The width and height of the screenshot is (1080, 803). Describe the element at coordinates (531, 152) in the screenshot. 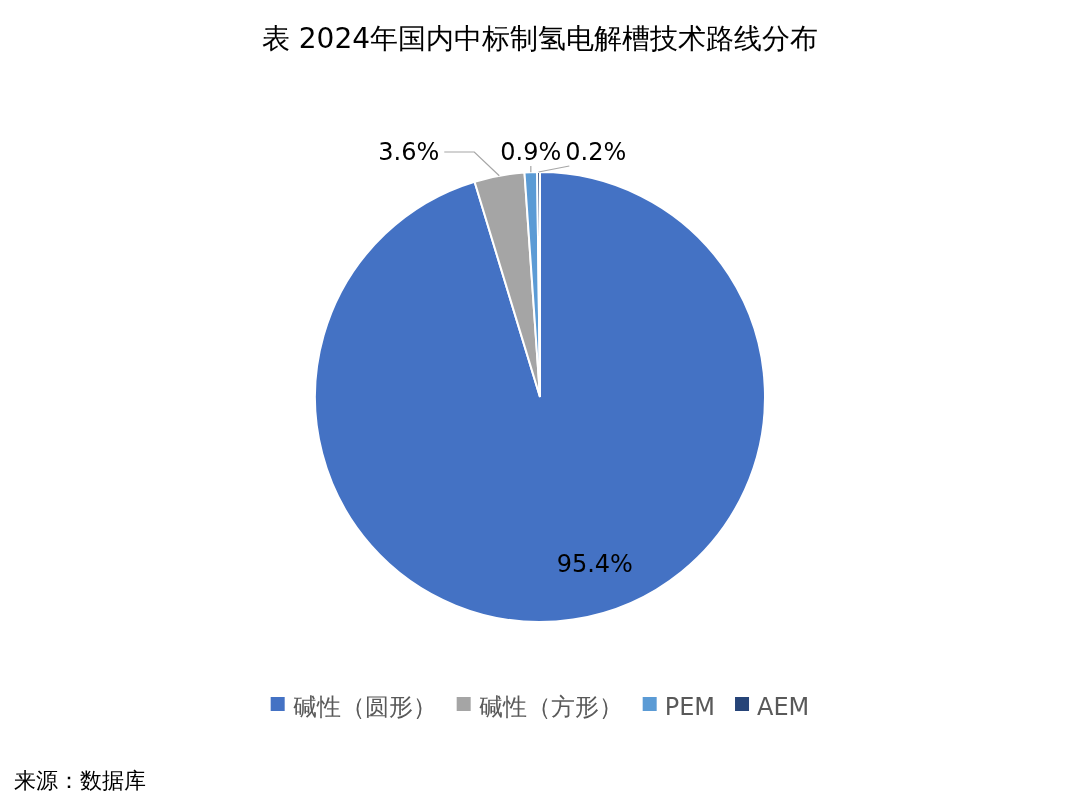

I see `data-label: 0.9%` at that location.